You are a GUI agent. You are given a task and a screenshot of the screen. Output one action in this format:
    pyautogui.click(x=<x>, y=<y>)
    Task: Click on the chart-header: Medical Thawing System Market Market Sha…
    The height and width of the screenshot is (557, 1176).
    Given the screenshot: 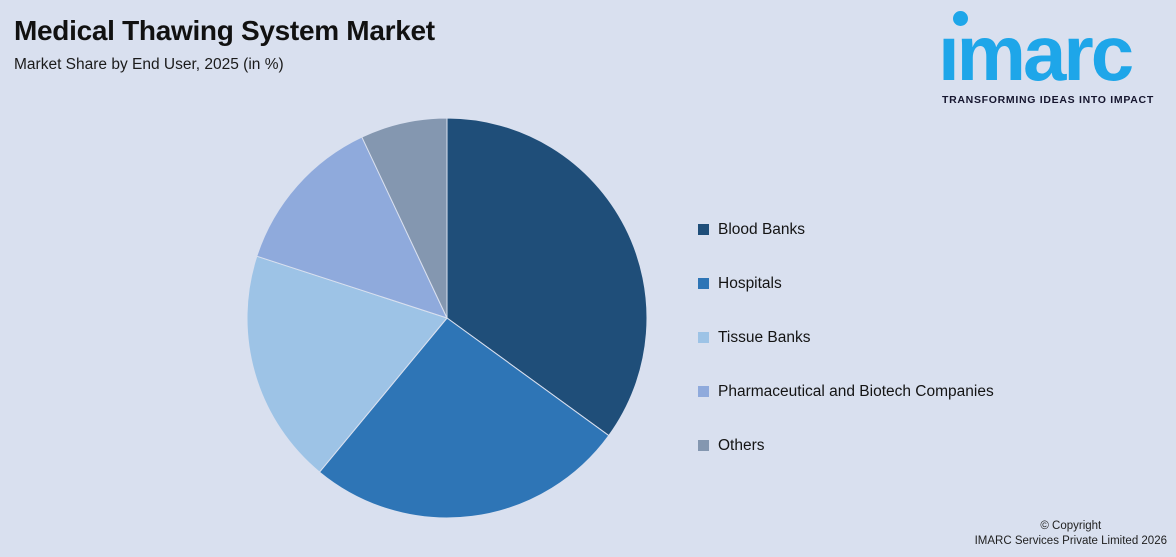 What is the action you would take?
    pyautogui.click(x=224, y=44)
    